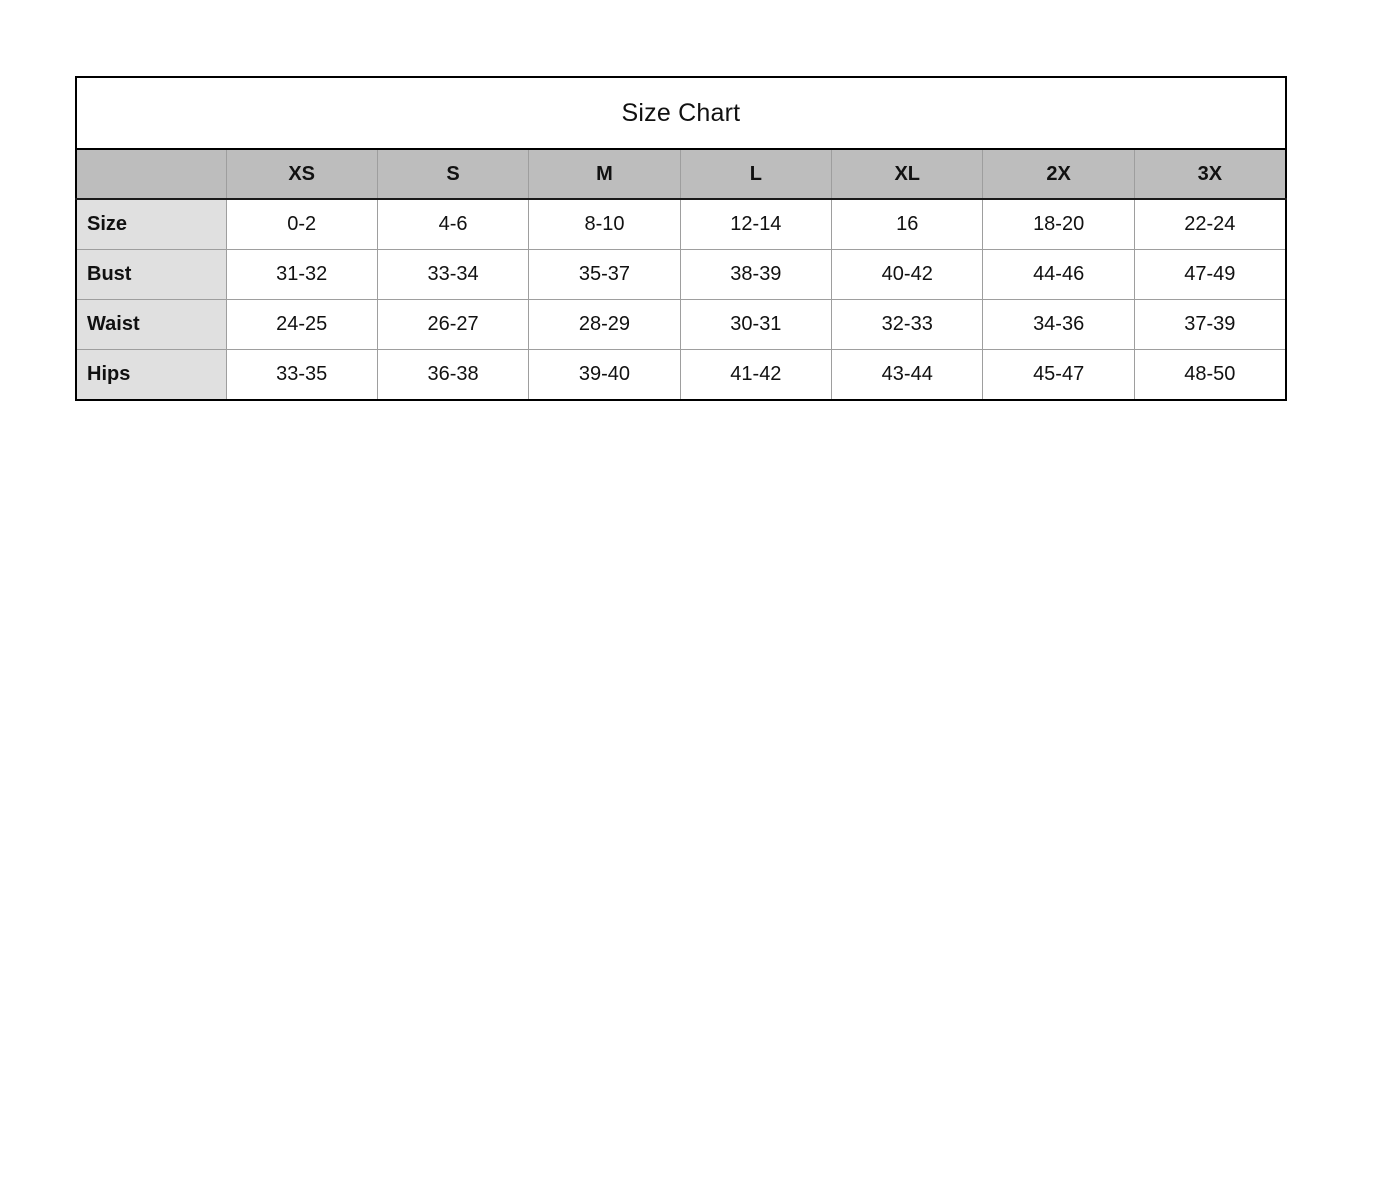 This screenshot has height=1182, width=1386. What do you see at coordinates (1210, 174) in the screenshot?
I see `header-cell: 3X` at bounding box center [1210, 174].